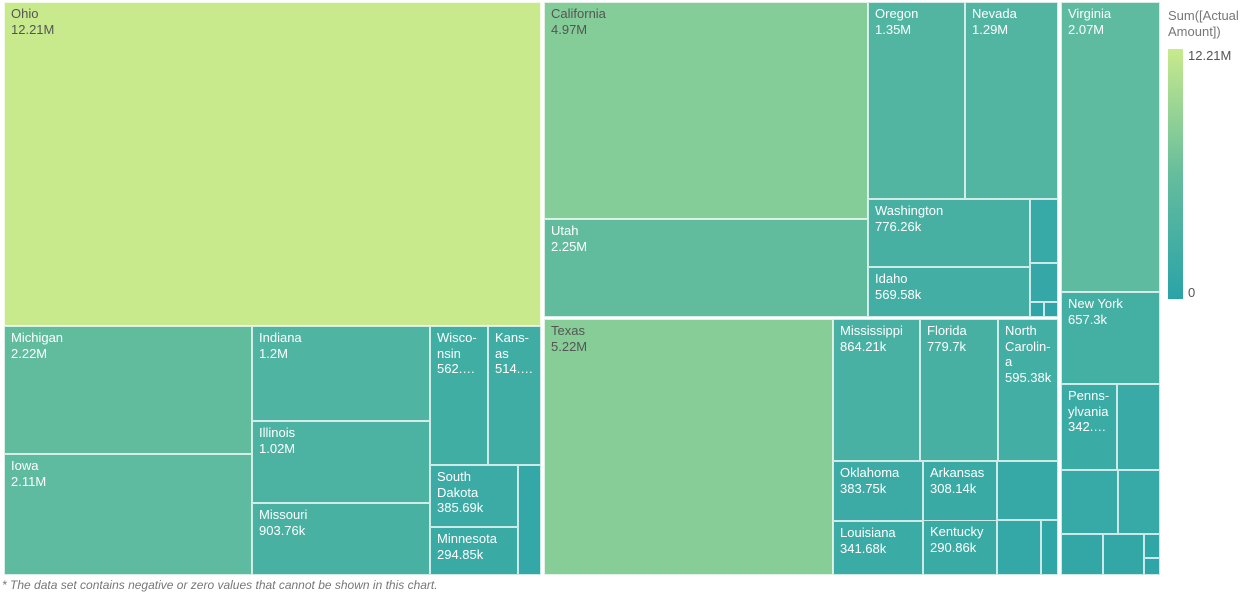 Image resolution: width=1248 pixels, height=600 pixels. I want to click on cell-value: 595.38k, so click(1028, 377).